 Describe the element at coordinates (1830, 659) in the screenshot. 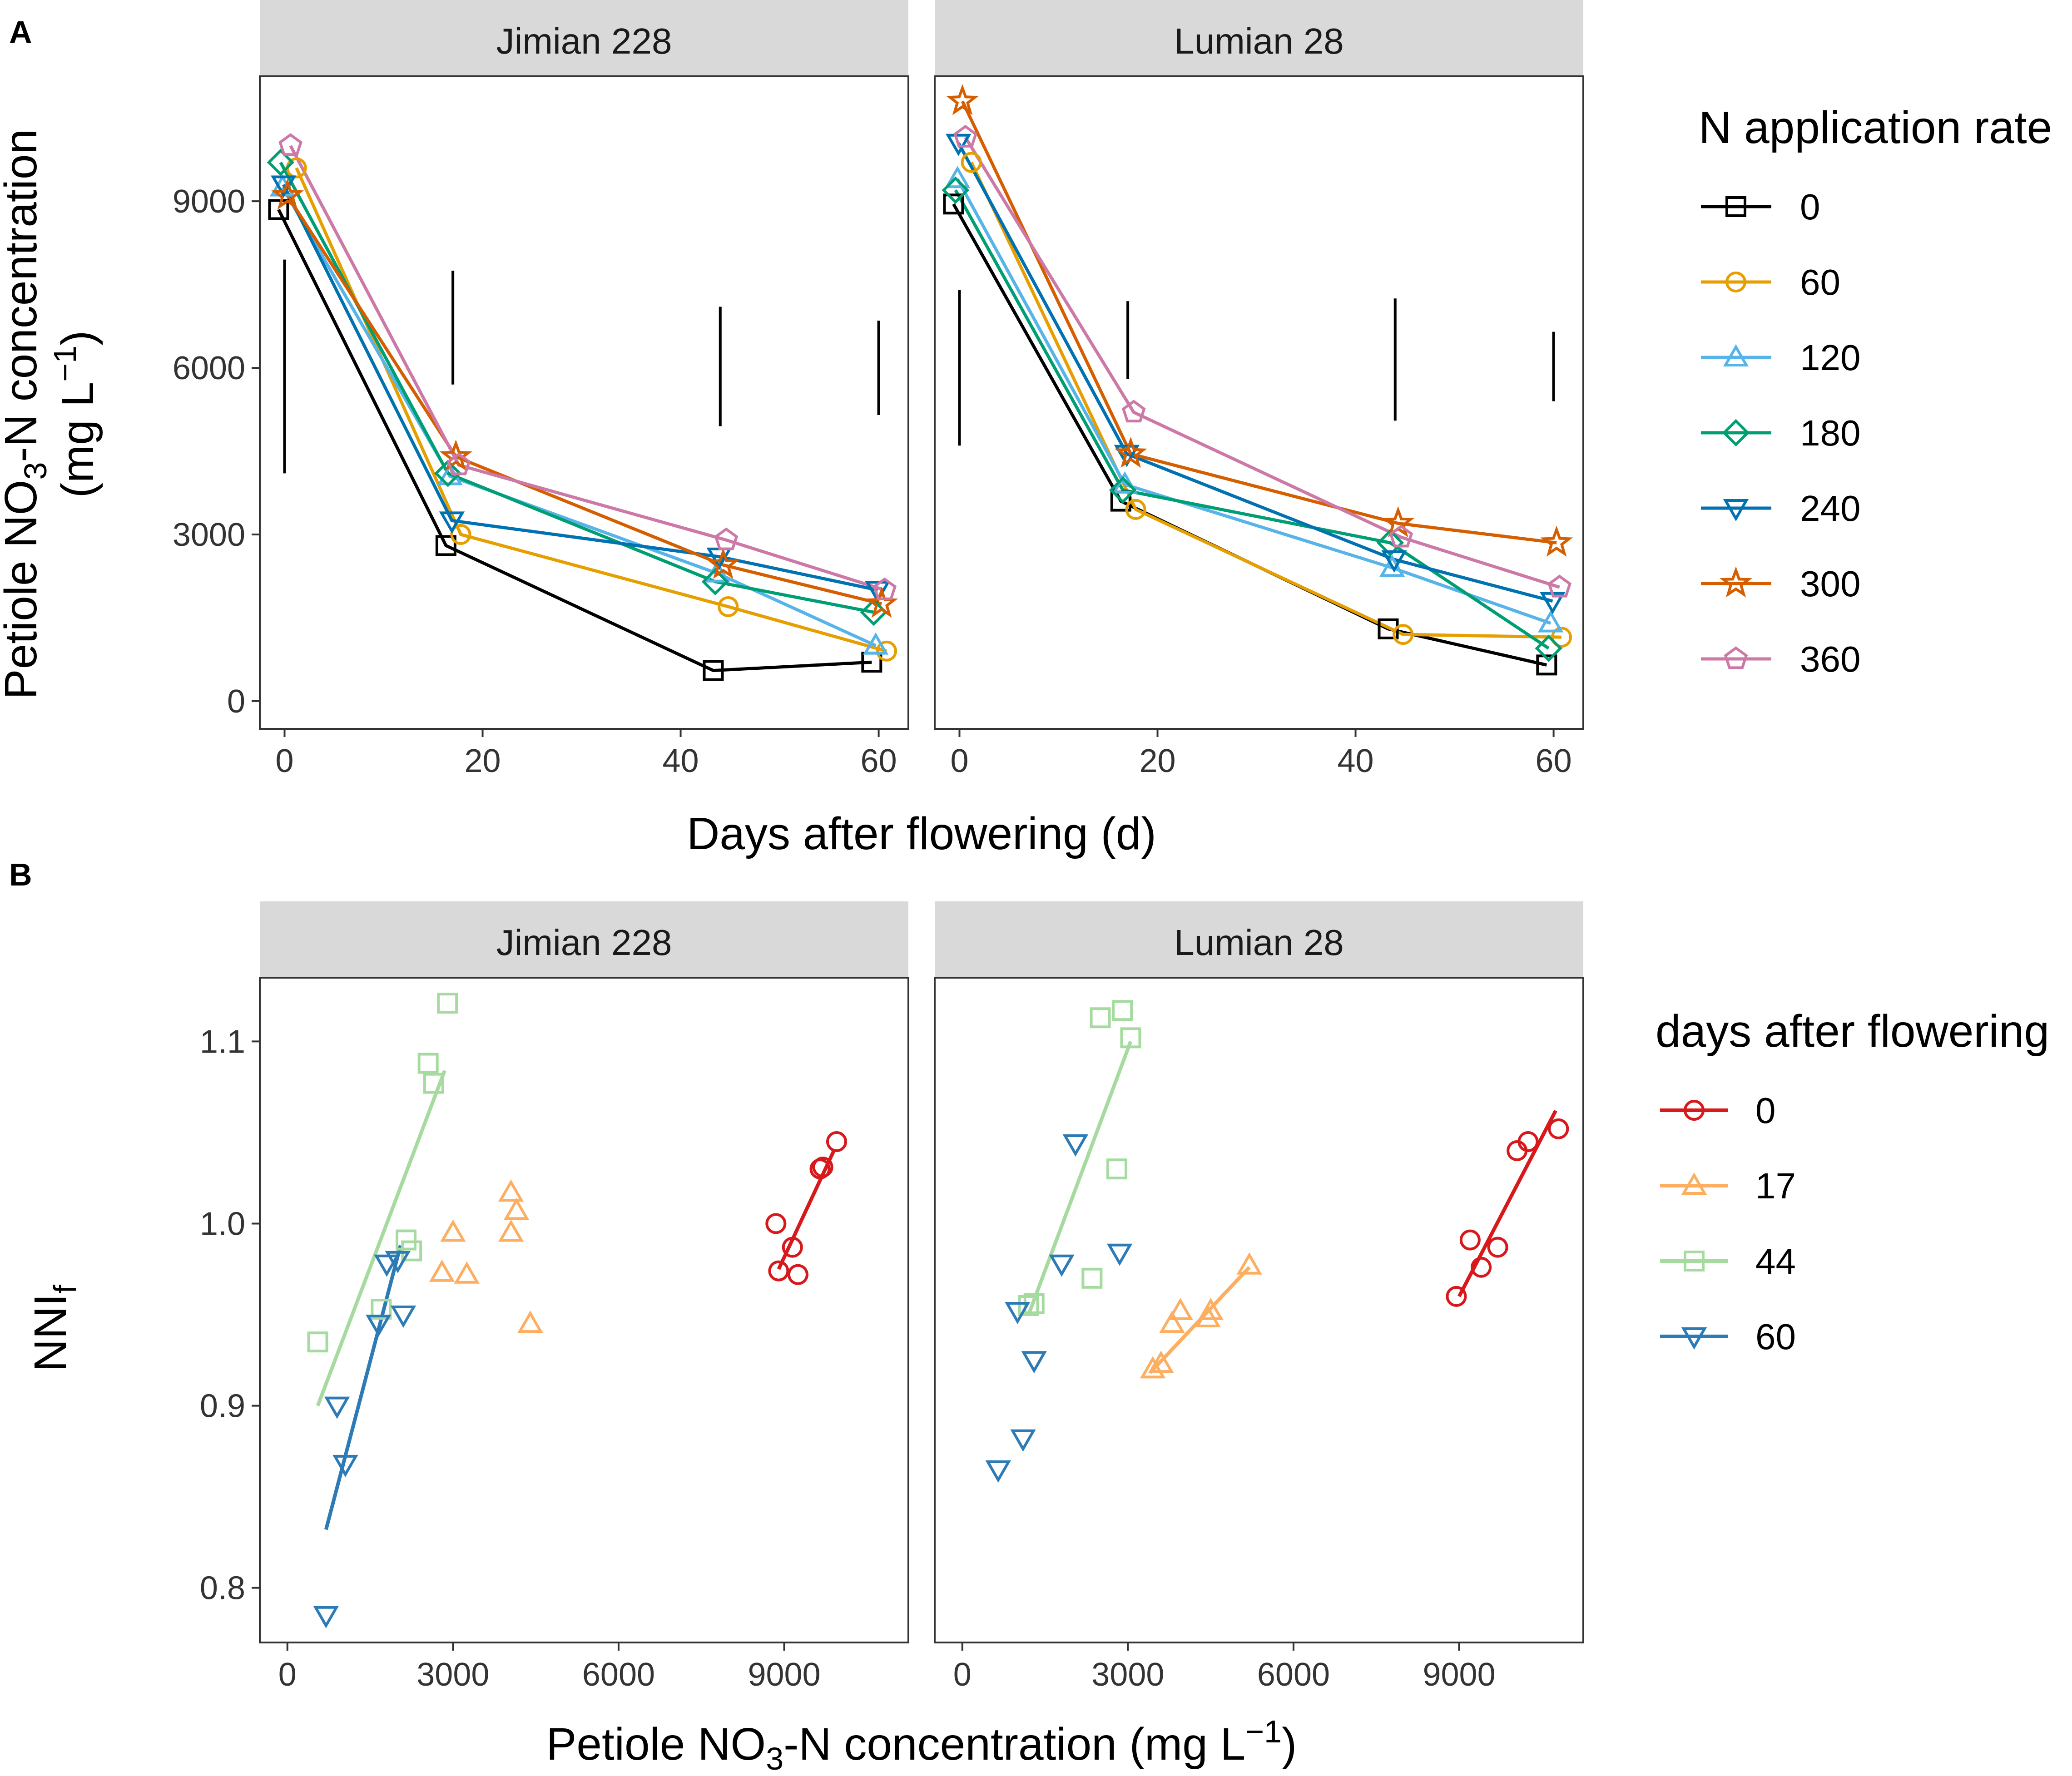

I see `legend-label-360: 360` at that location.